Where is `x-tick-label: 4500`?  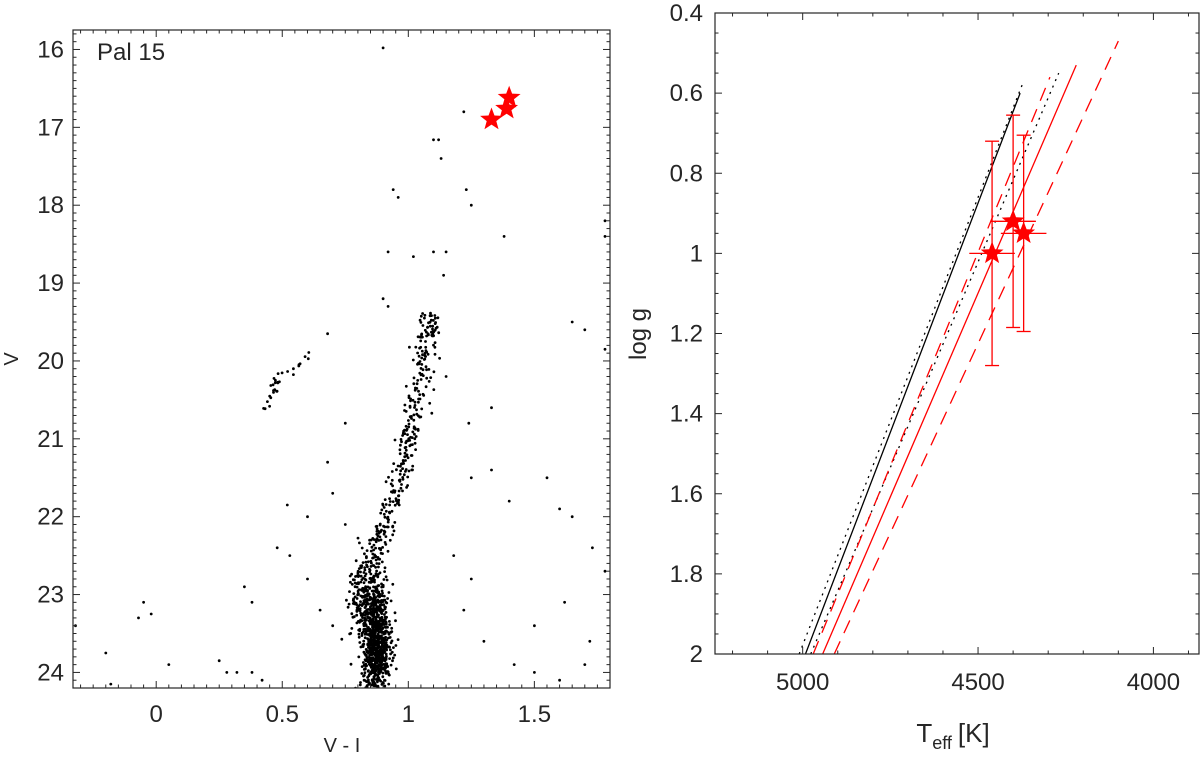 x-tick-label: 4500 is located at coordinates (977, 682).